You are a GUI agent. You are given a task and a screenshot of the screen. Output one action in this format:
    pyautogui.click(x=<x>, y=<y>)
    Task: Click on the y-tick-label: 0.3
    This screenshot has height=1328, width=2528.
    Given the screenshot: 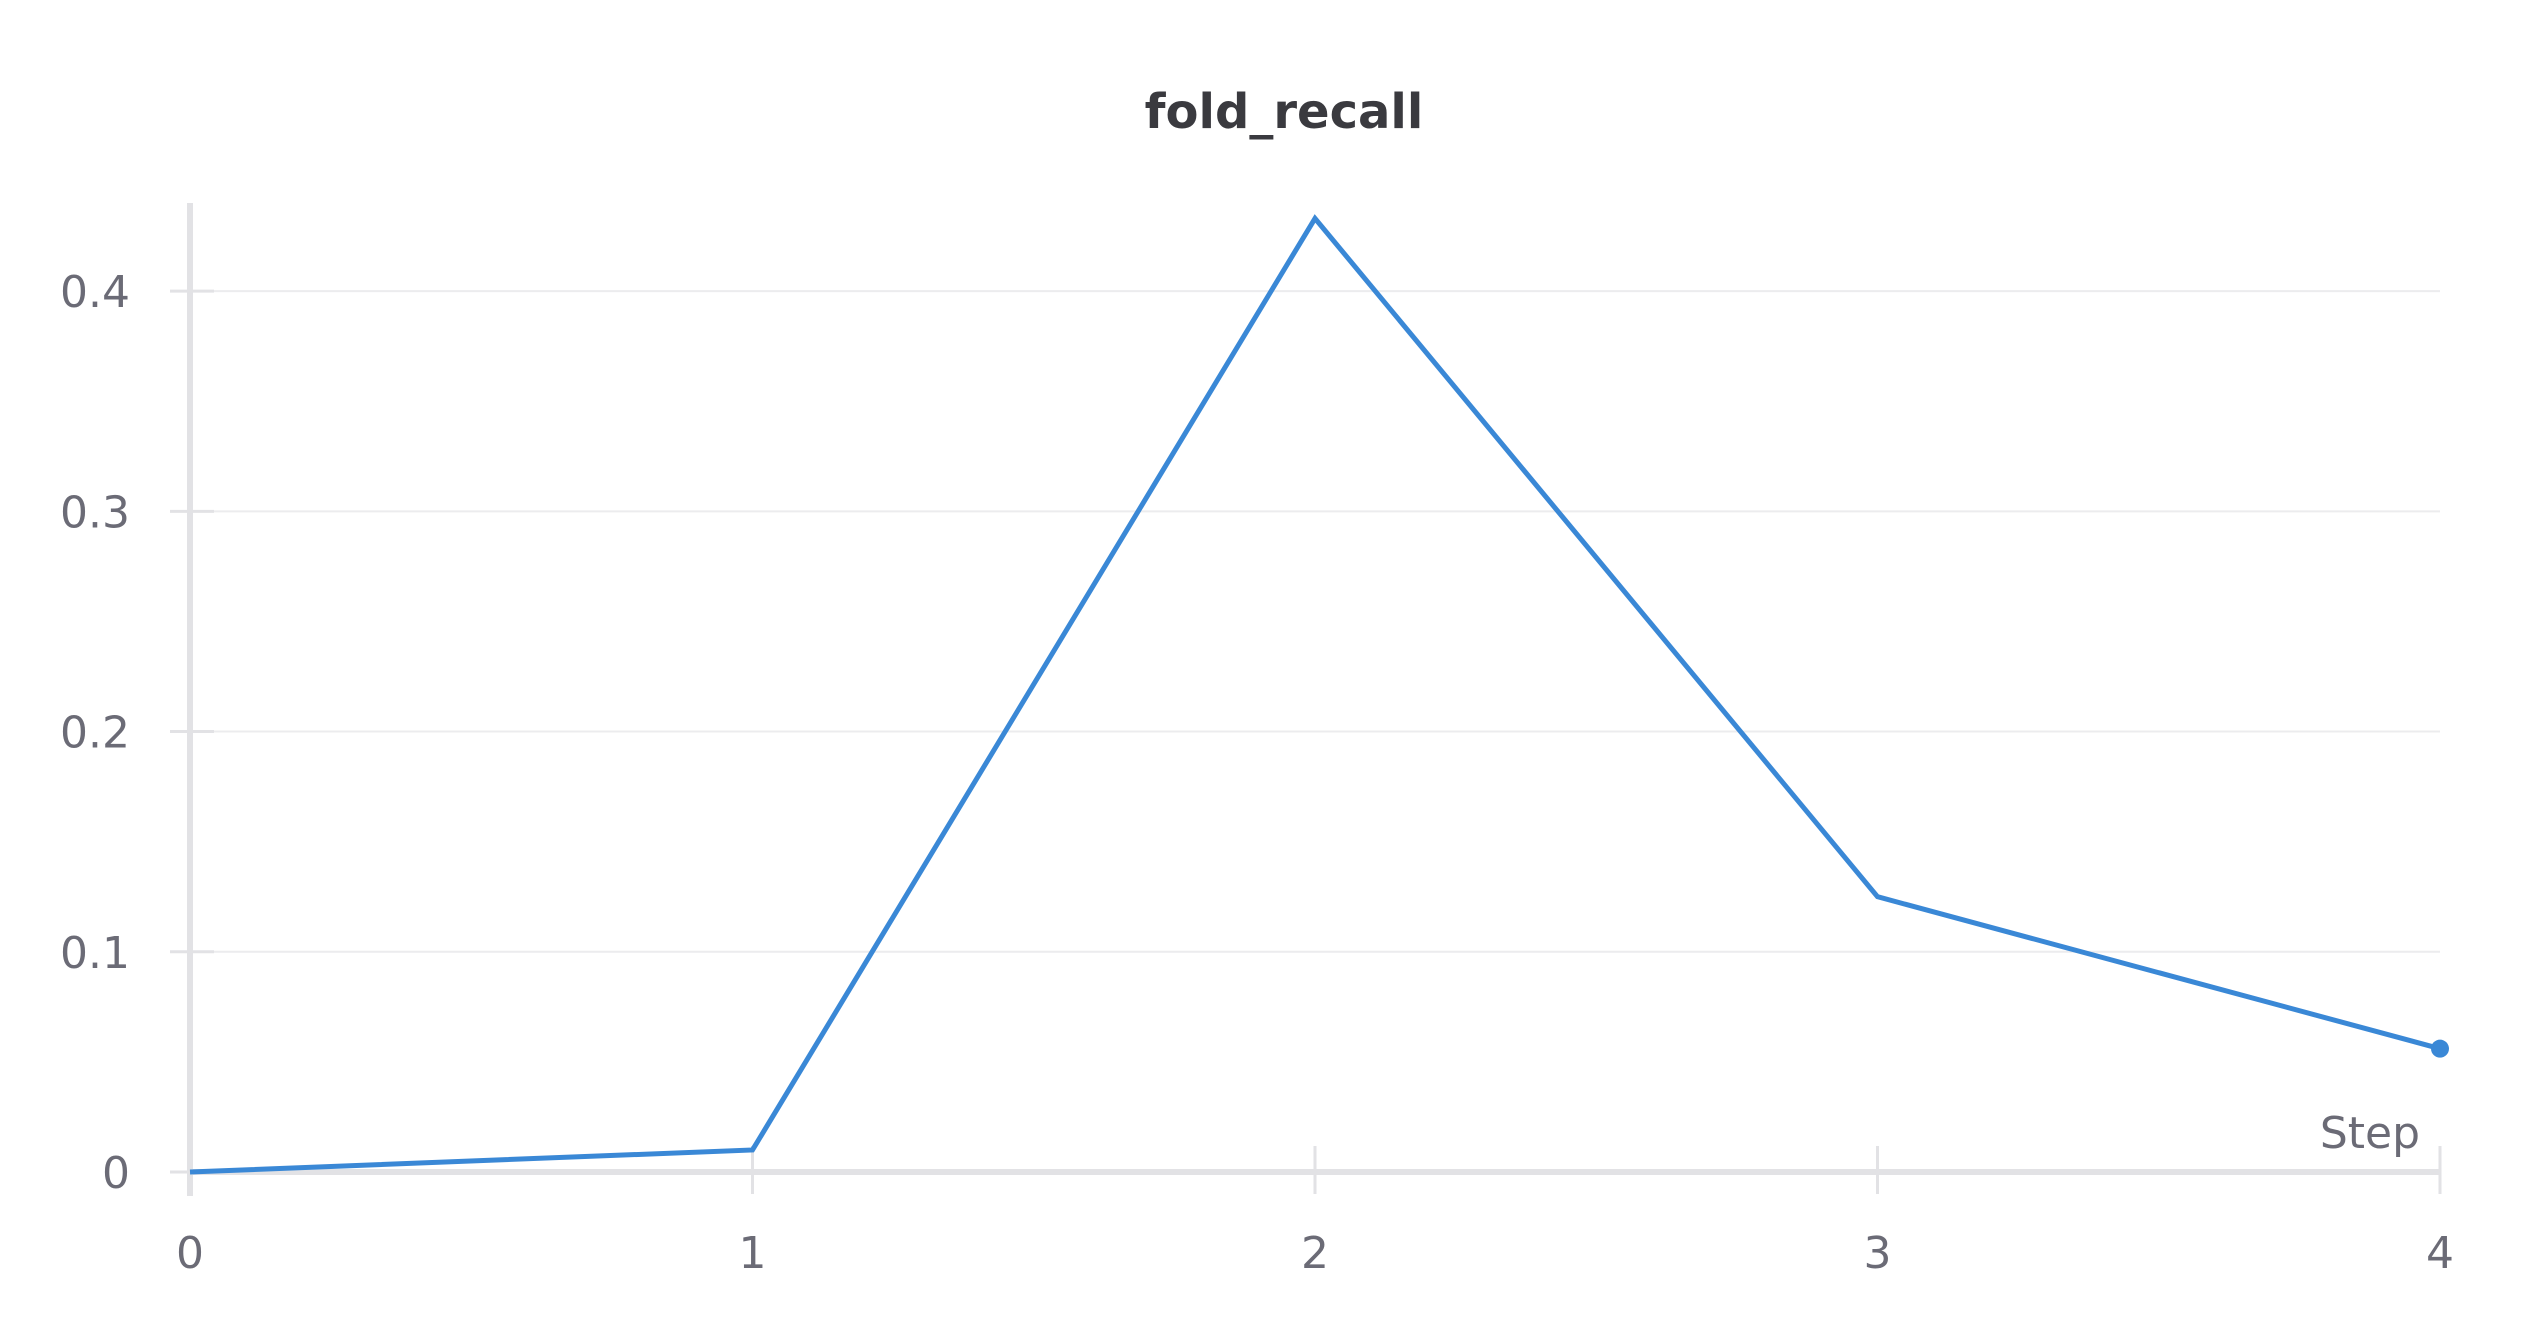 What is the action you would take?
    pyautogui.click(x=95, y=512)
    